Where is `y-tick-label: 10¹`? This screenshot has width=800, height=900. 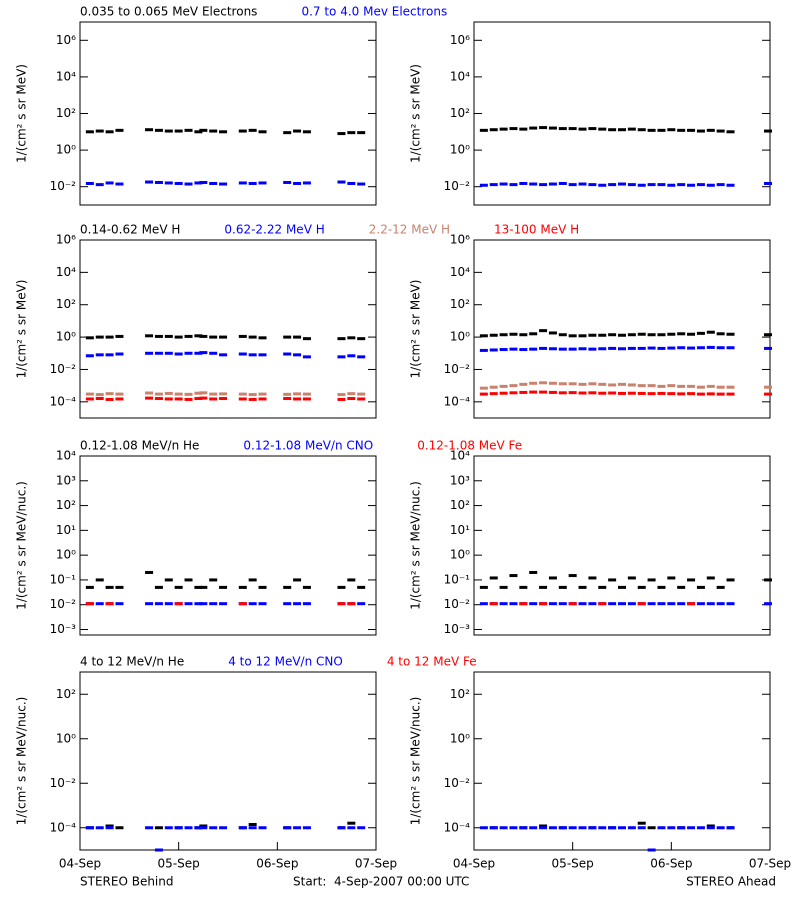
y-tick-label: 10¹ is located at coordinates (460, 530).